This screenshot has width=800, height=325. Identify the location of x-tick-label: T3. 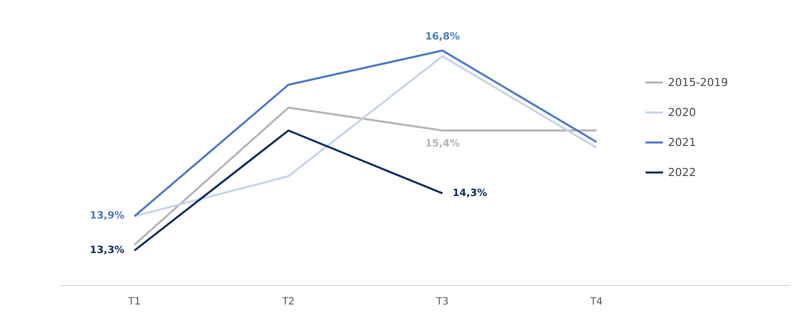
(442, 302).